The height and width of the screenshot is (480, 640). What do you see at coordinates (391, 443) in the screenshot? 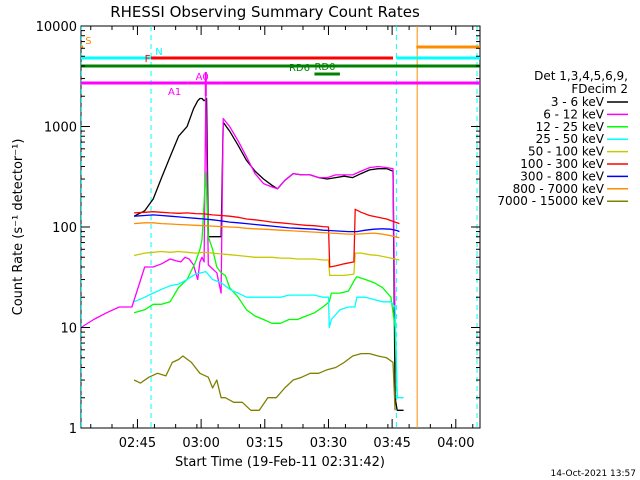
I see `x-tick-label: 03:45` at bounding box center [391, 443].